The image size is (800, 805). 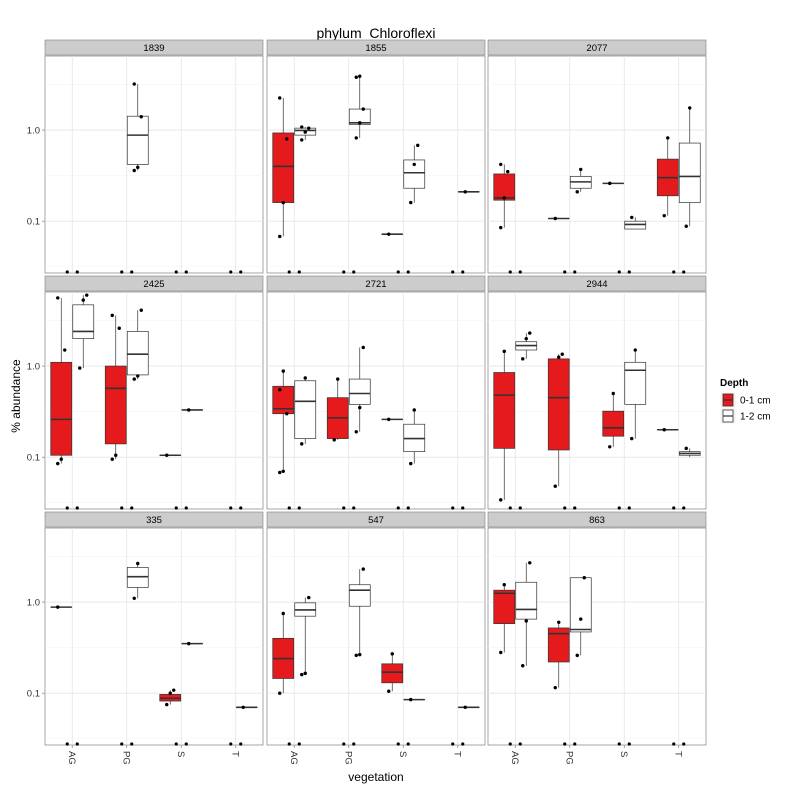 I want to click on facet-strip-label: 1839, so click(x=153, y=48).